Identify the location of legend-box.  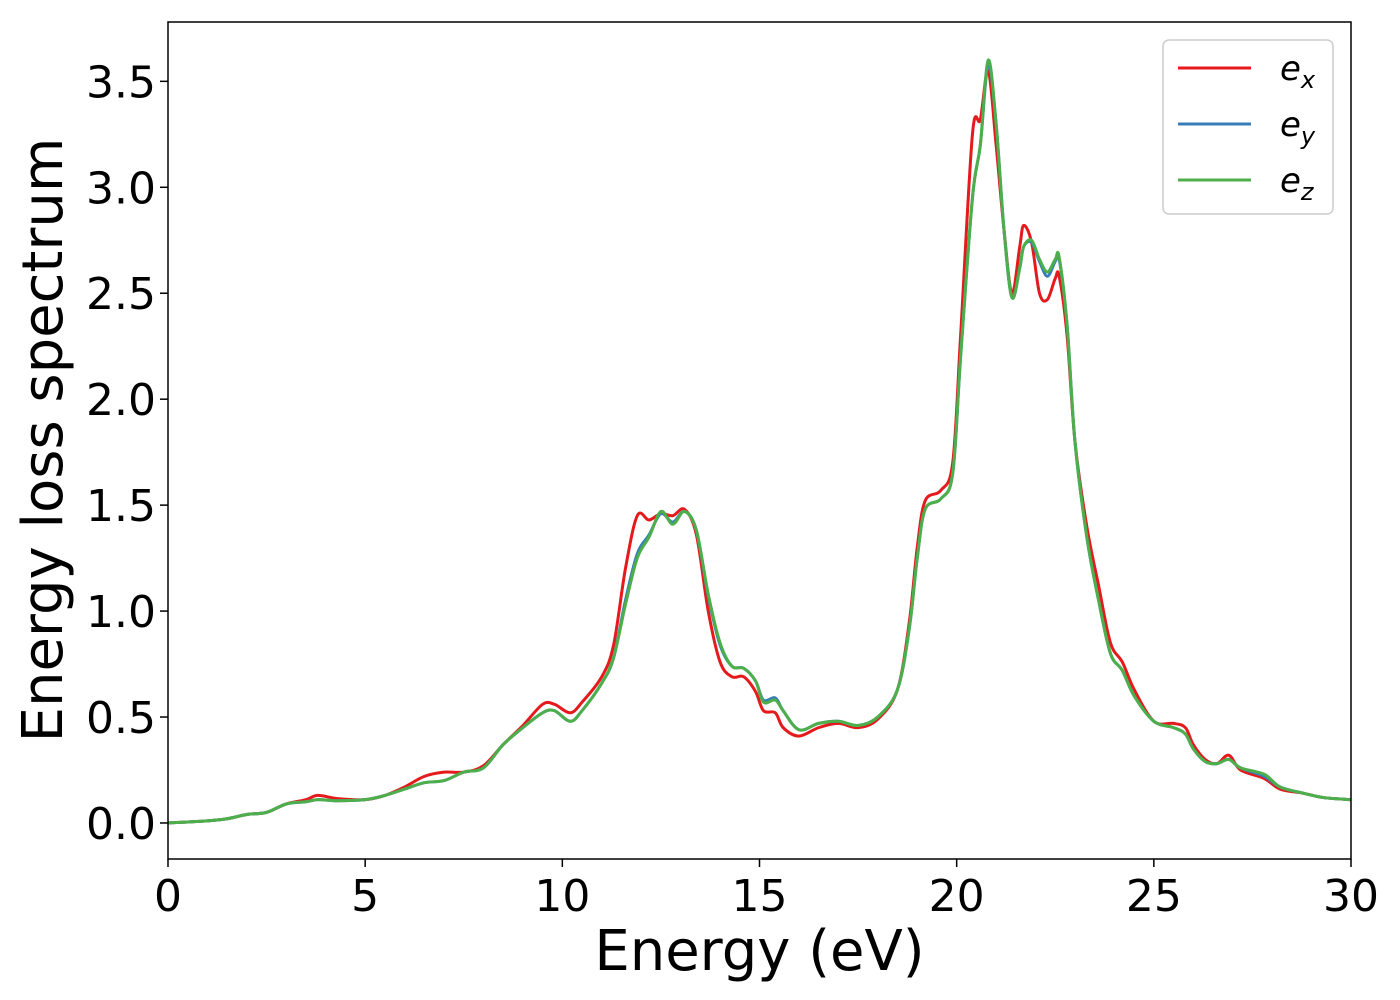
(1248, 127).